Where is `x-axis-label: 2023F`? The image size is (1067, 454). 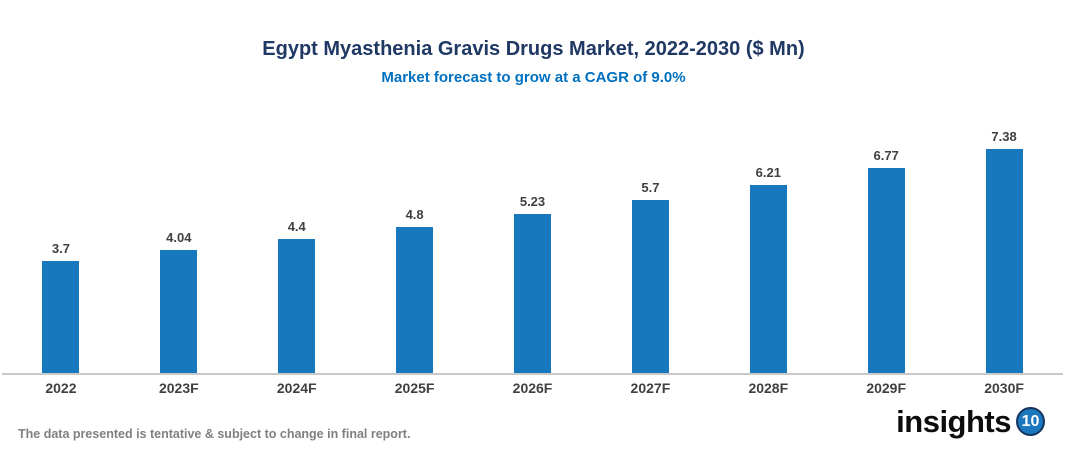
x-axis-label: 2023F is located at coordinates (178, 388).